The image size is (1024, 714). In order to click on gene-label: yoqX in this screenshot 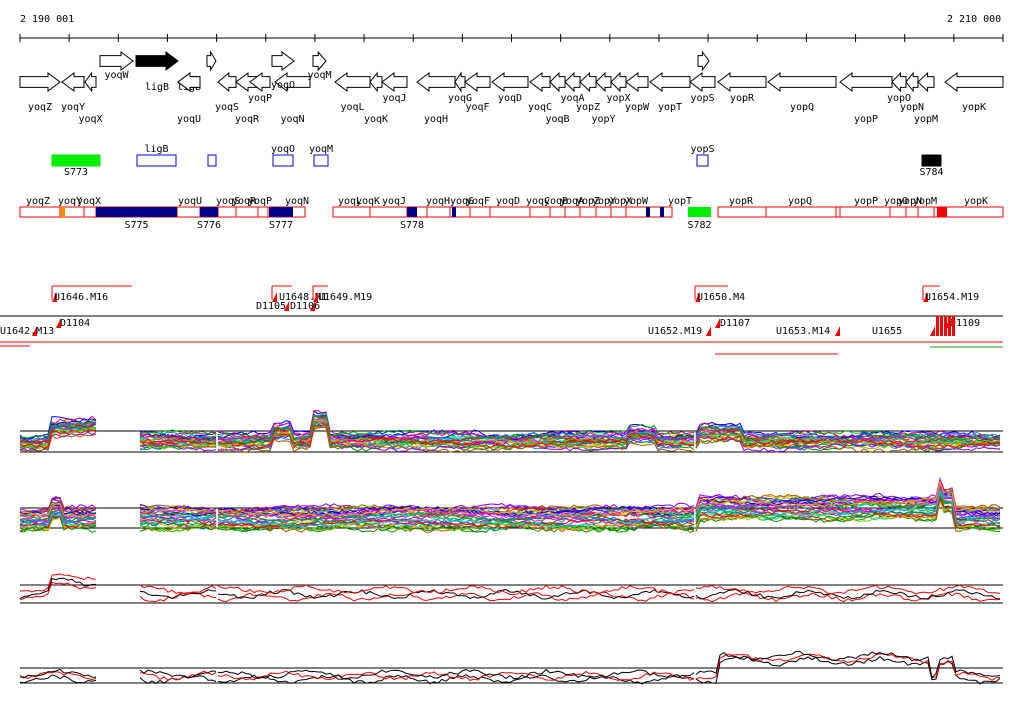, I will do `click(90, 119)`.